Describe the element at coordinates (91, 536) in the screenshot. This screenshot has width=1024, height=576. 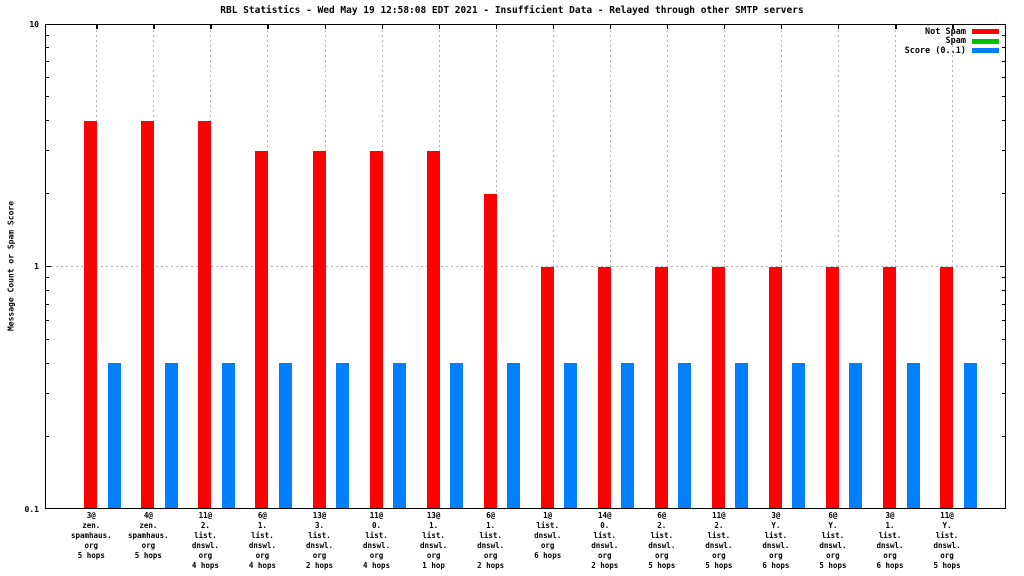
I see `x-tick-label-0: 3@ zen. spamhaus. org 5 hops` at that location.